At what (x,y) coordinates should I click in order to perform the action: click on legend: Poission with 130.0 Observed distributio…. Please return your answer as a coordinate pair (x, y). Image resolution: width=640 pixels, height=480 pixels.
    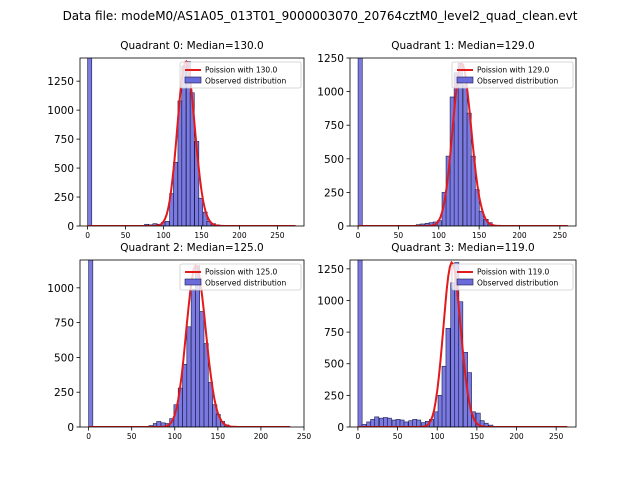
    Looking at the image, I should click on (240, 75).